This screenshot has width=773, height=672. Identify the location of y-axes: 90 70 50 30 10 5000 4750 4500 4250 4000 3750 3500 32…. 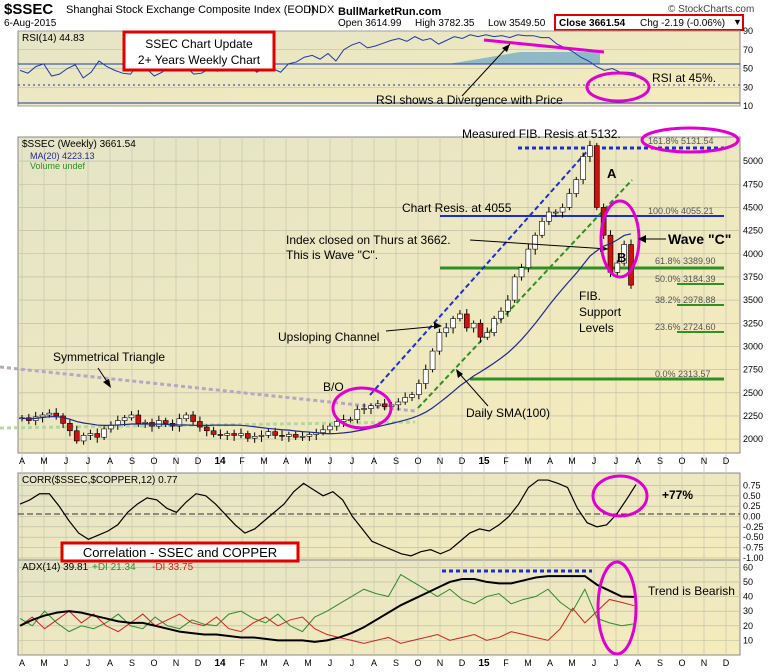
(753, 335).